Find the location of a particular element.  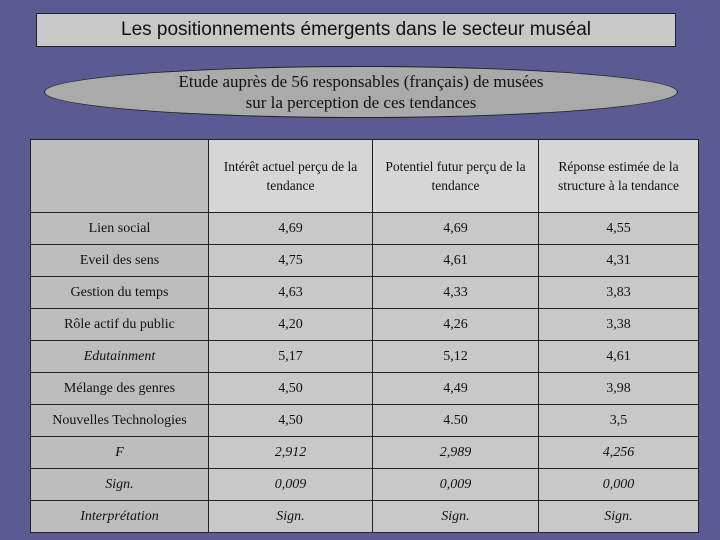

table-cell: 4,26 is located at coordinates (455, 324).